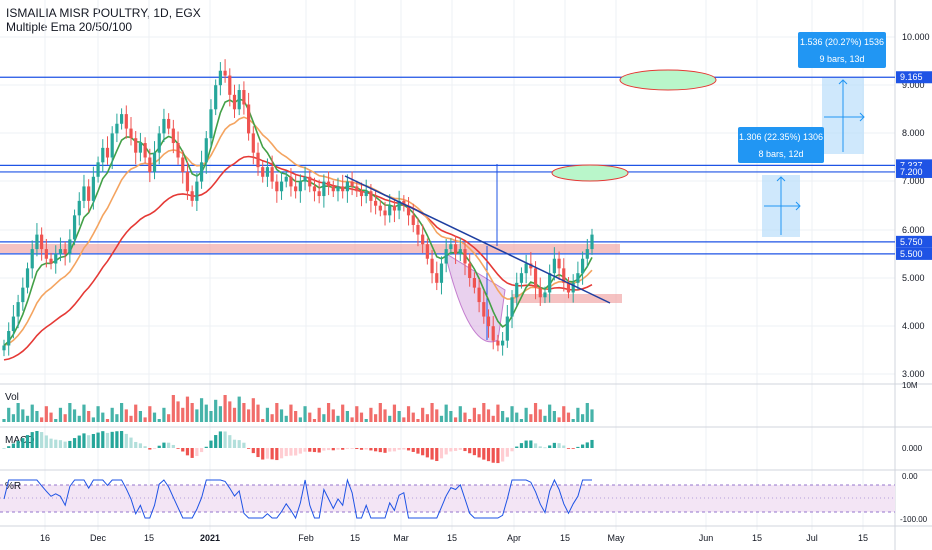  What do you see at coordinates (911, 172) in the screenshot?
I see `level-label: 7.200` at bounding box center [911, 172].